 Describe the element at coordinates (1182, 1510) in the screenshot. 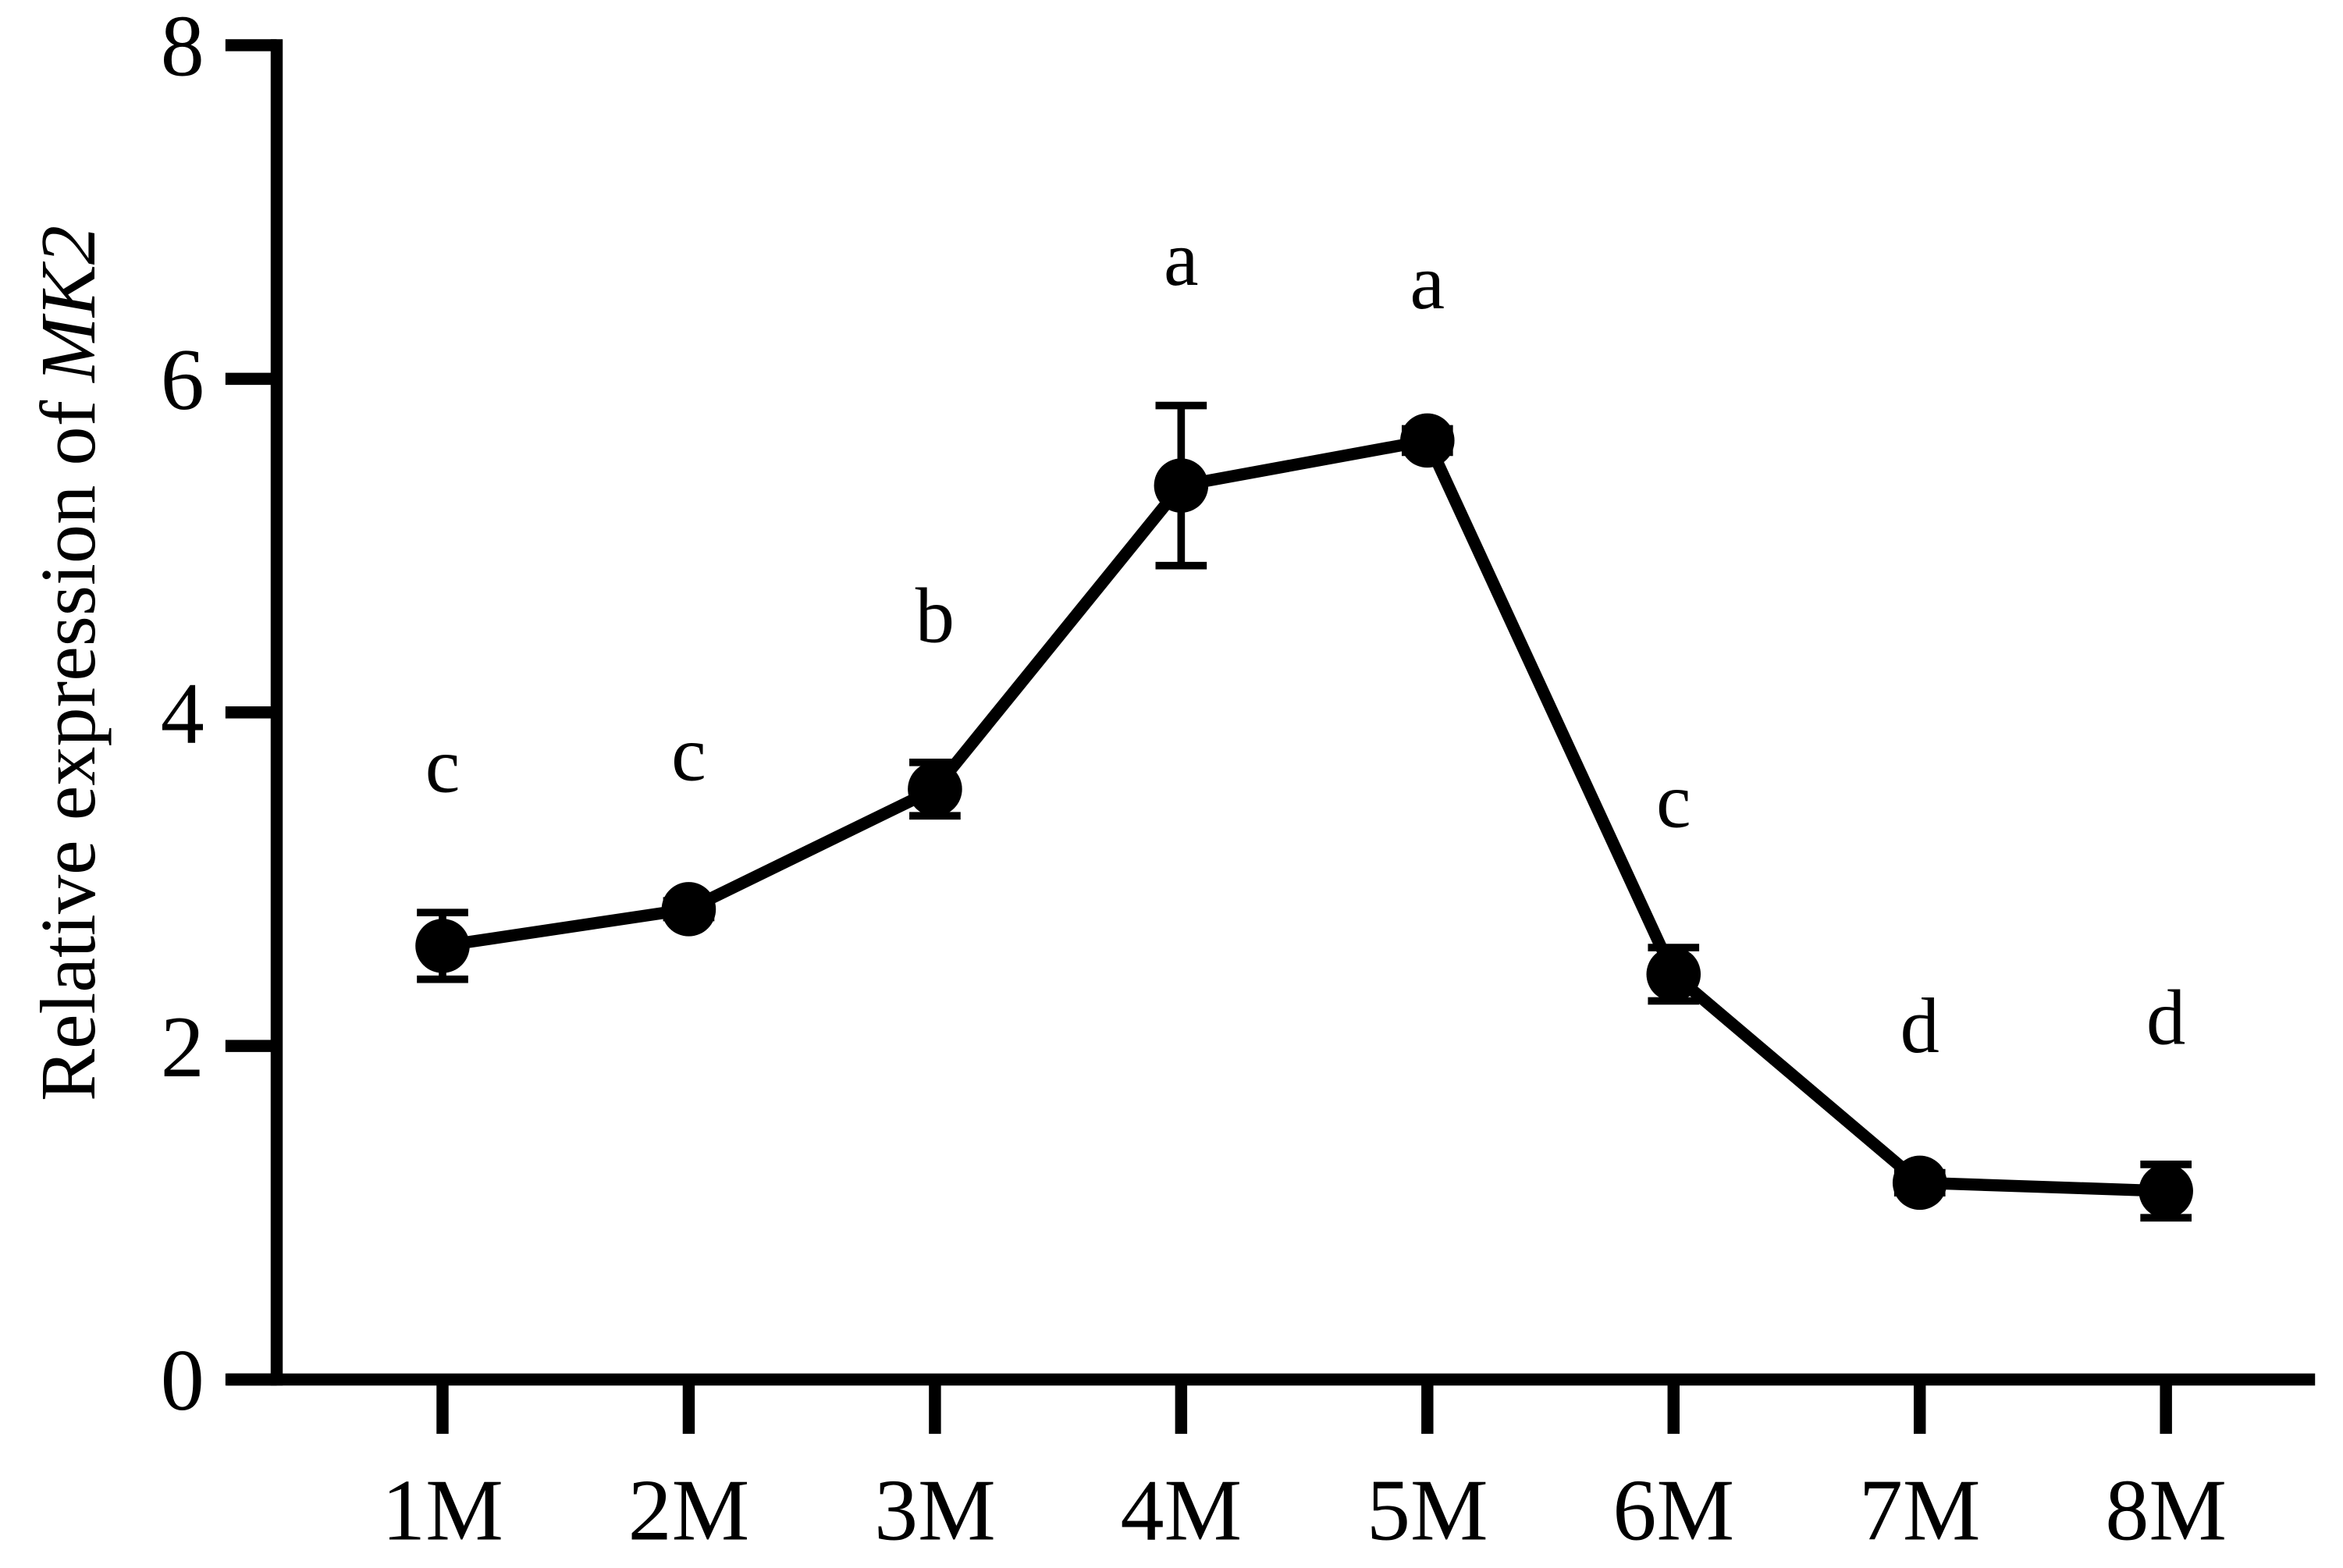

I see `x-tick-label: 4M` at that location.